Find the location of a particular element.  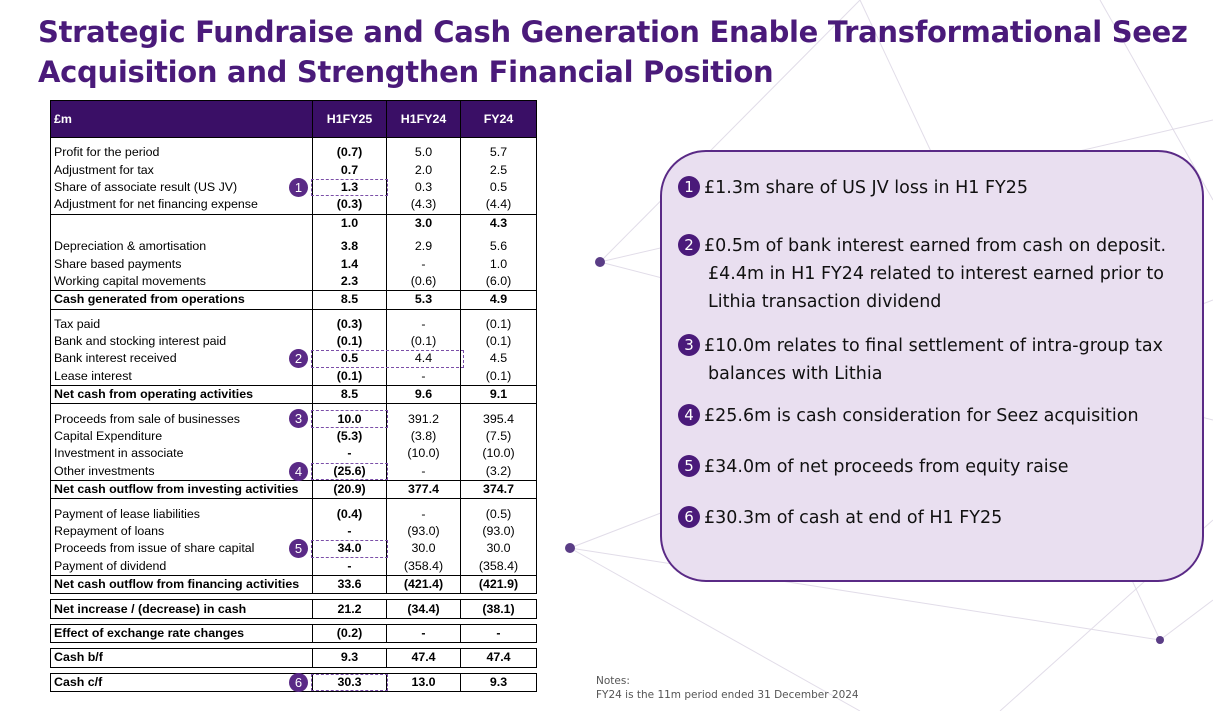

row-label: Net cash from operating activities is located at coordinates (181, 395).